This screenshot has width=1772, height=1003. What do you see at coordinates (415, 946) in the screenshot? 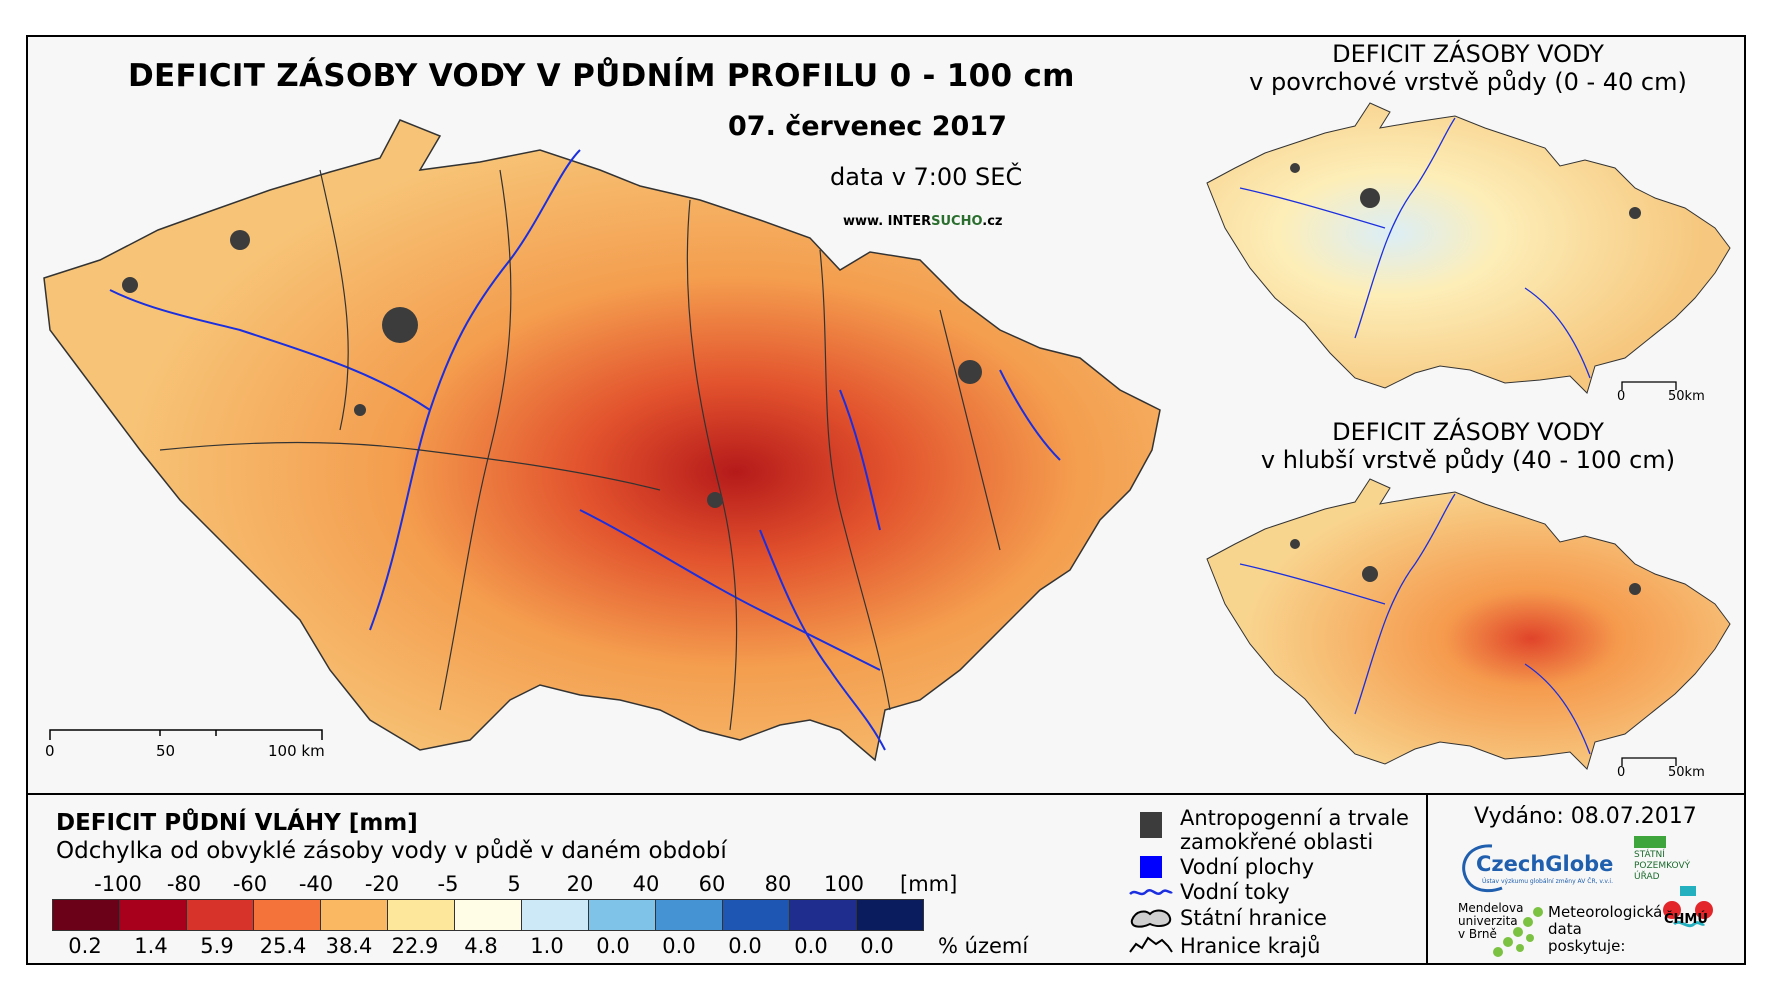
I see `legend-percentage: 22.9` at bounding box center [415, 946].